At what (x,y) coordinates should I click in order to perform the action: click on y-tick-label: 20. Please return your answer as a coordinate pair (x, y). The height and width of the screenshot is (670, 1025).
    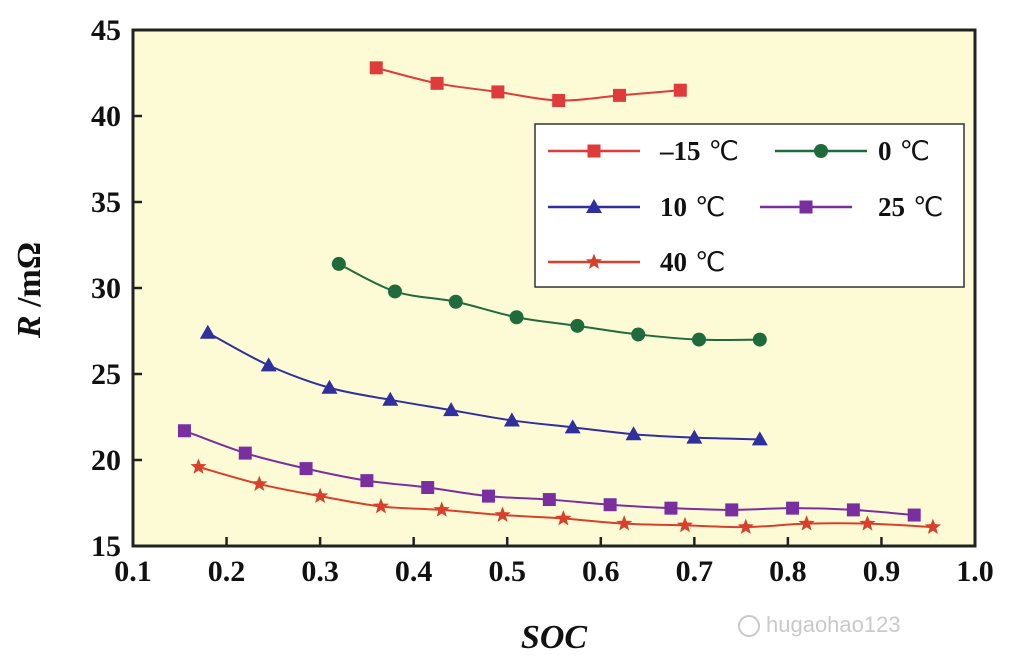
    Looking at the image, I should click on (106, 460).